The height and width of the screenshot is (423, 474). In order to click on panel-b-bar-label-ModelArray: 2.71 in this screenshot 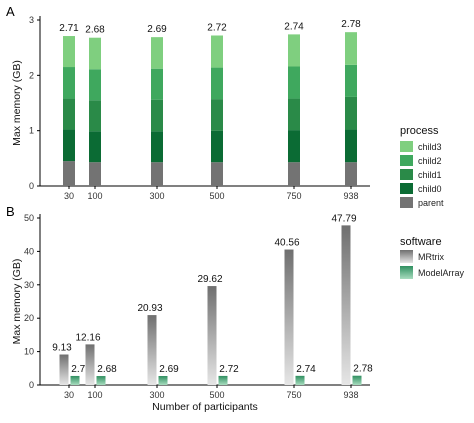, I will do `click(81, 369)`.